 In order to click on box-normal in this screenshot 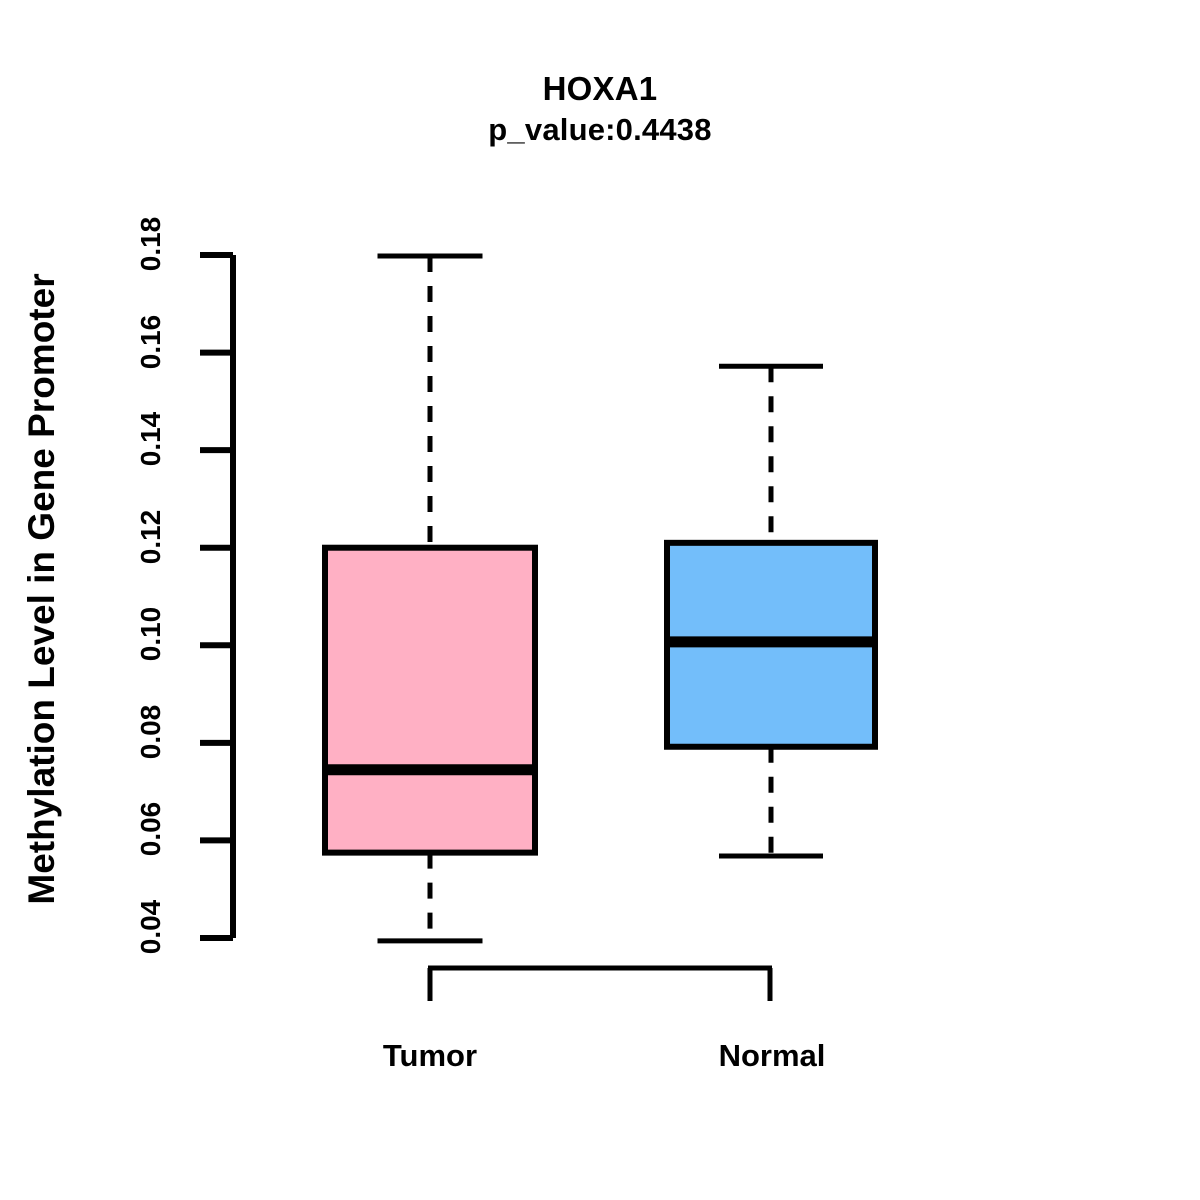, I will do `click(771, 611)`.